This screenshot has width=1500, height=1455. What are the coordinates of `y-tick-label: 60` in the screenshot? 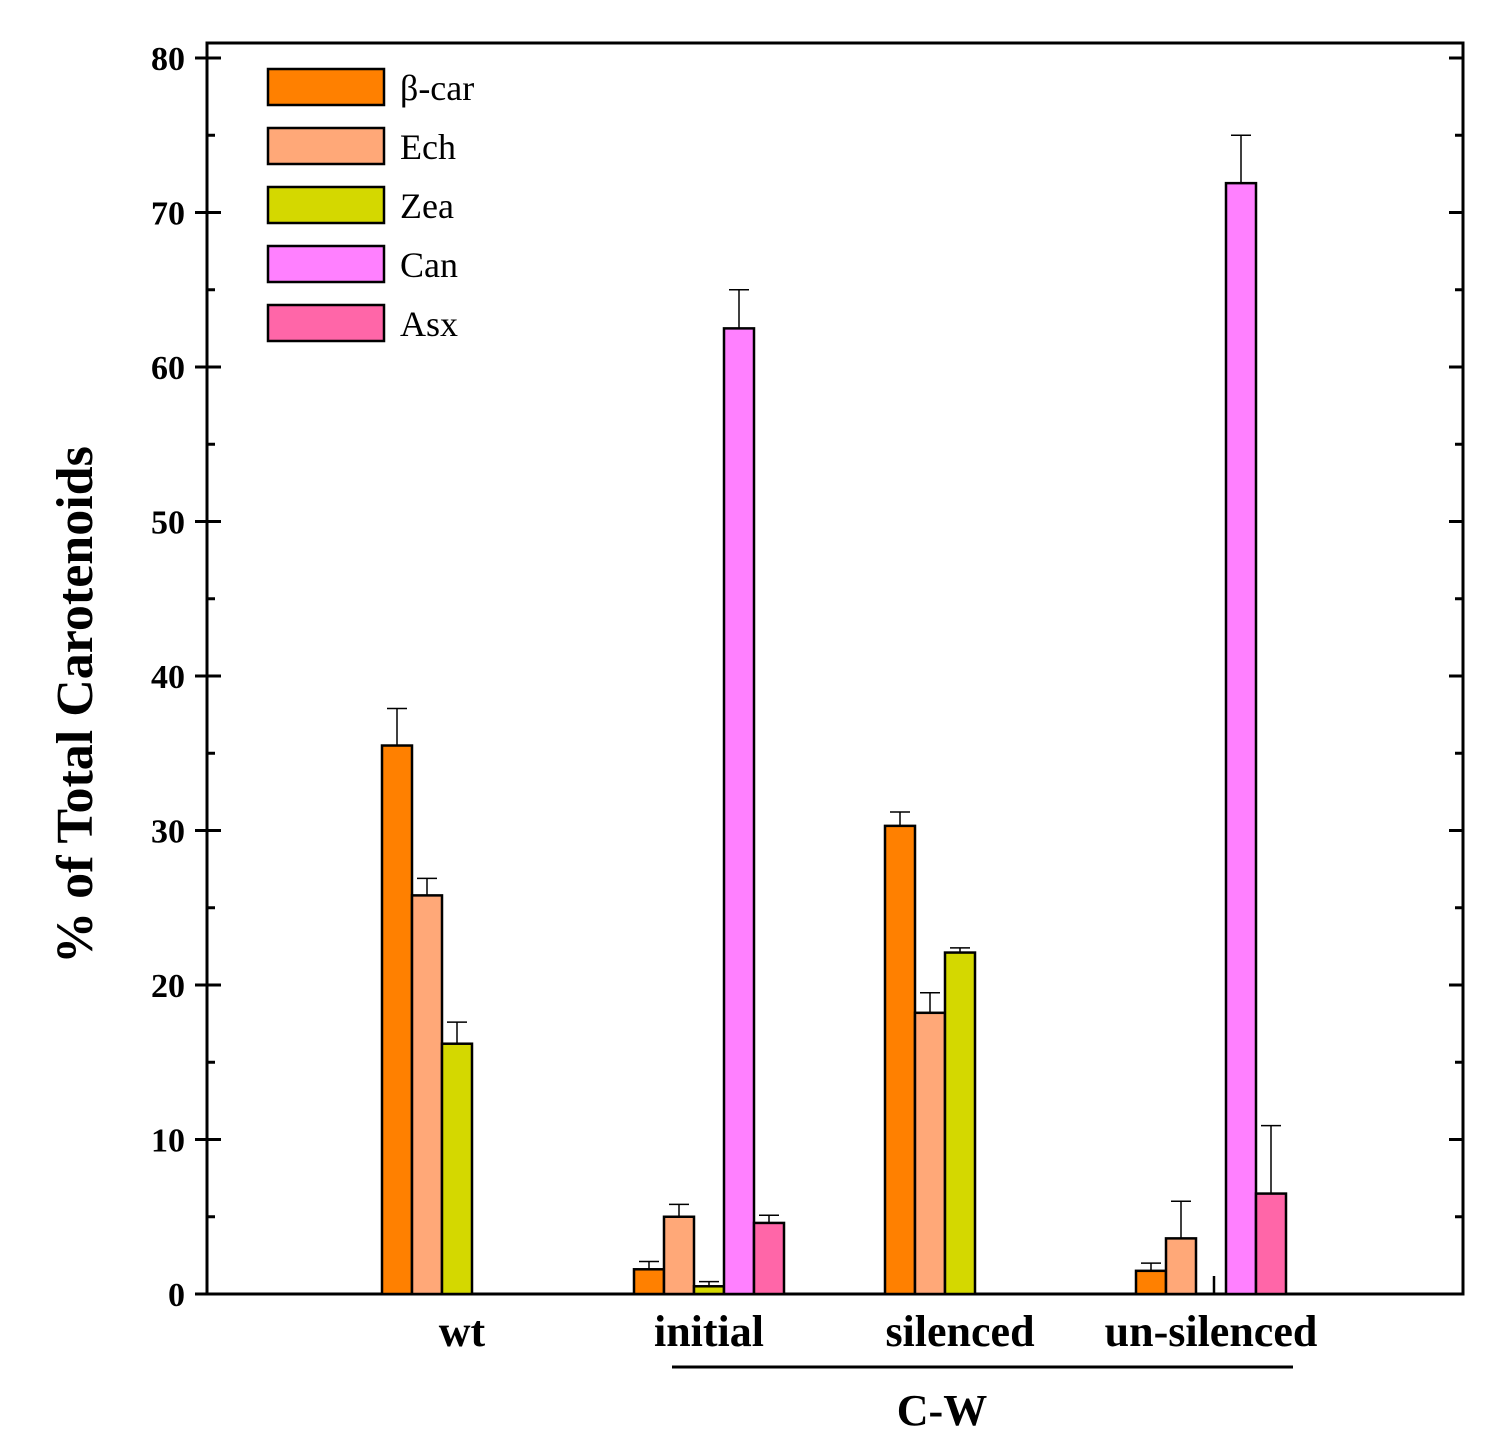 It's located at (168, 368).